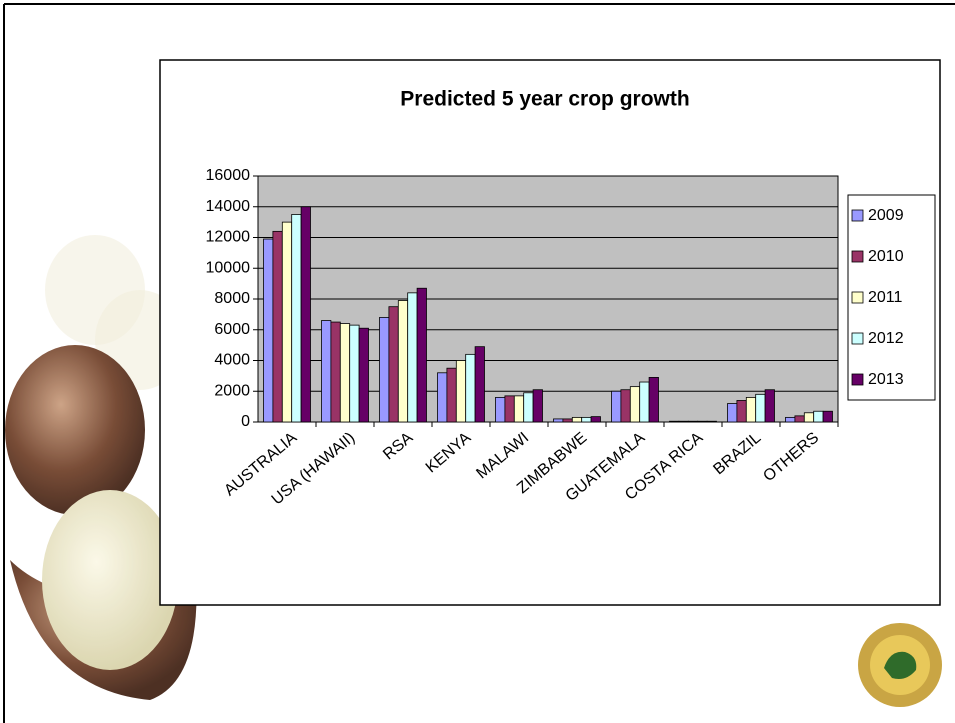 The height and width of the screenshot is (723, 955). Describe the element at coordinates (886, 338) in the screenshot. I see `legend-label: 2012` at that location.